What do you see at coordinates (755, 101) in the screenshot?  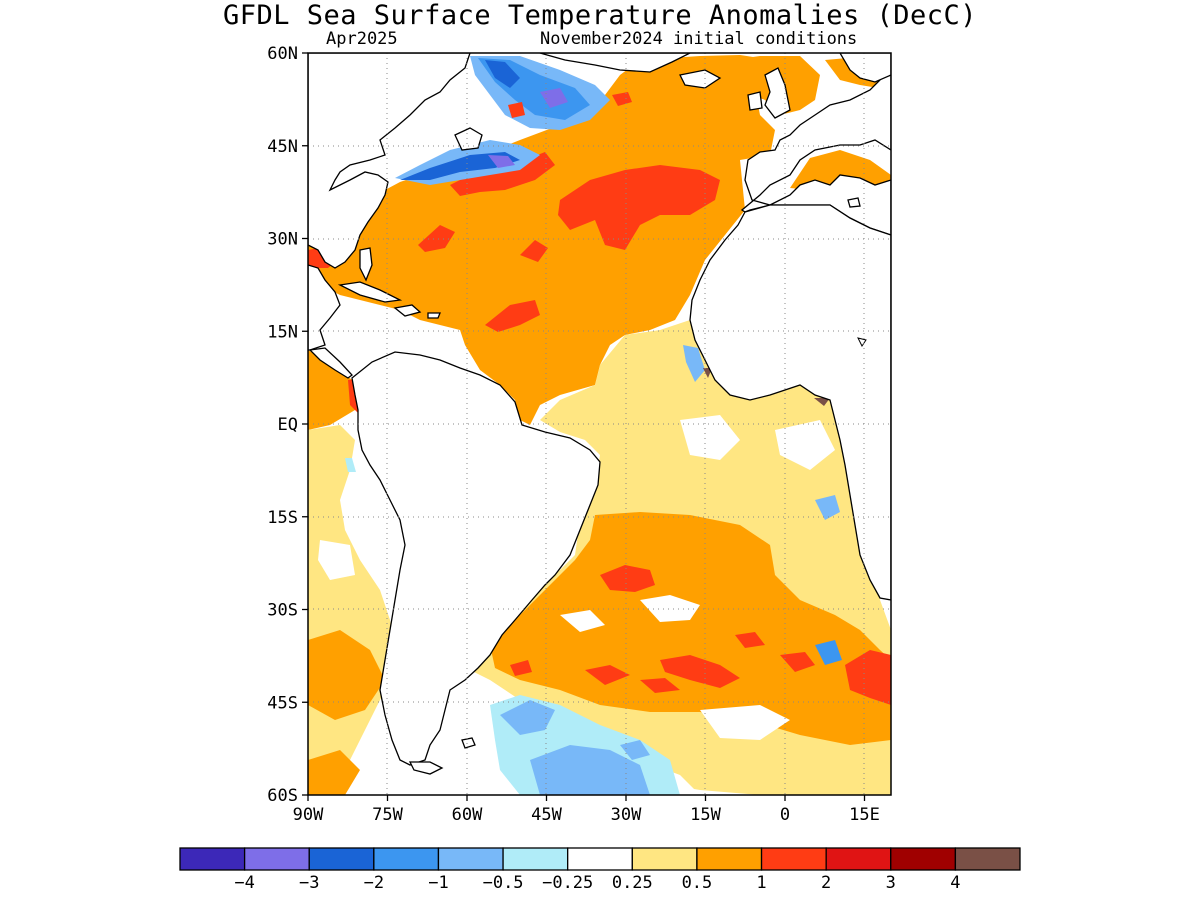 I see `ireland-island` at bounding box center [755, 101].